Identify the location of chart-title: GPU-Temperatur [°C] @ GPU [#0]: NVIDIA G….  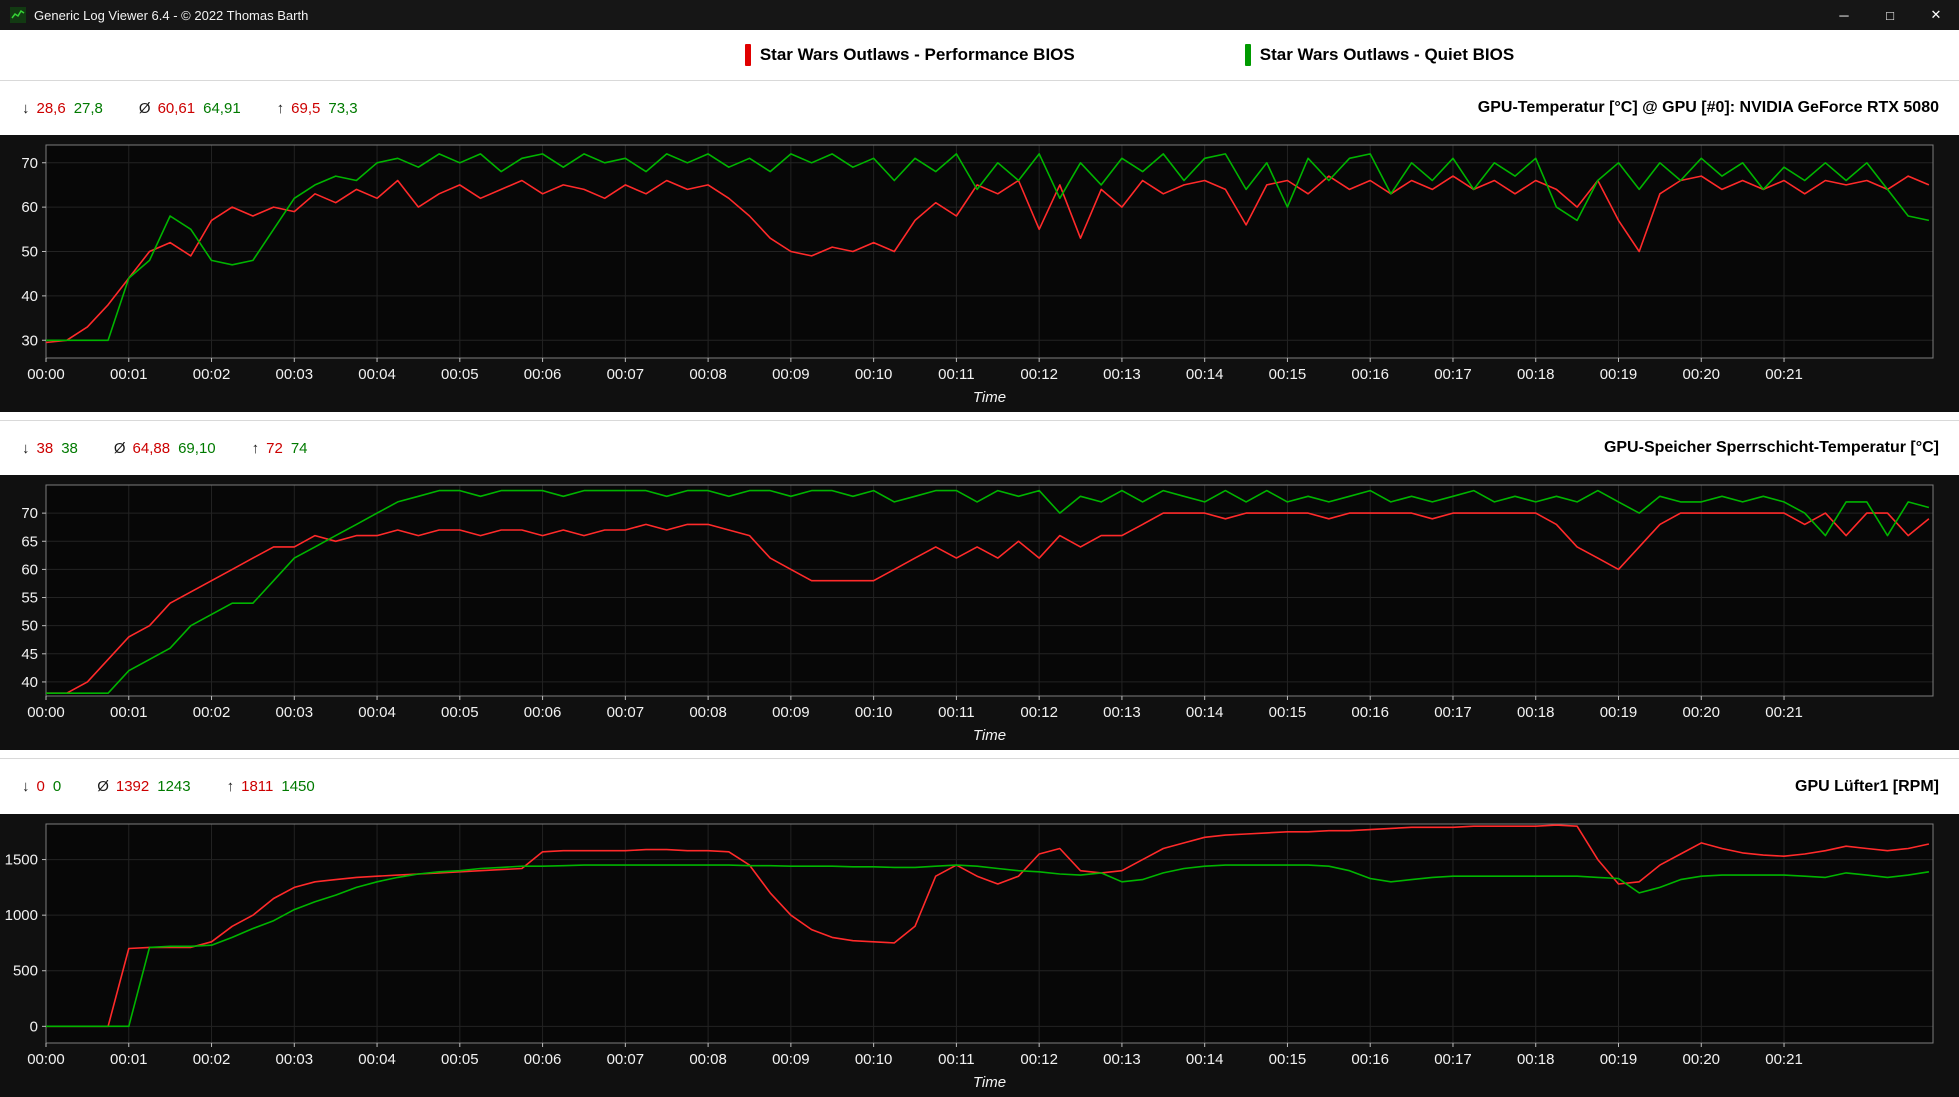
(1708, 107).